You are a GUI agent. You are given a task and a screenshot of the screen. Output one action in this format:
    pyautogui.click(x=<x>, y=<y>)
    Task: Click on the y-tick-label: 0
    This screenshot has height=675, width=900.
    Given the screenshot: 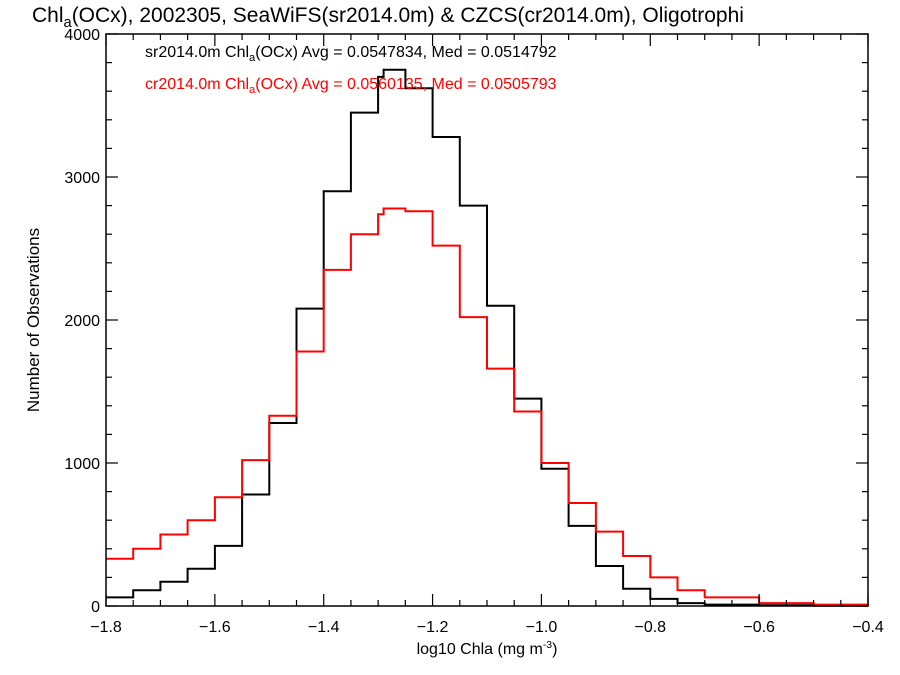 What is the action you would take?
    pyautogui.click(x=95, y=607)
    